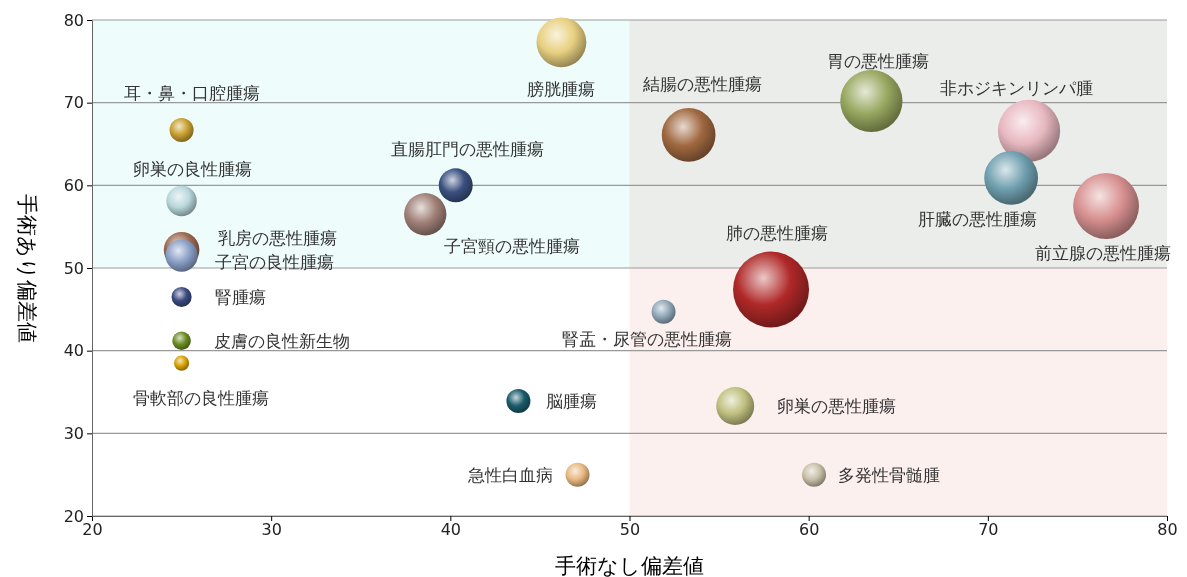 The image size is (1187, 577). Describe the element at coordinates (572, 401) in the screenshot. I see `series-label: 脳腫瘍` at that location.